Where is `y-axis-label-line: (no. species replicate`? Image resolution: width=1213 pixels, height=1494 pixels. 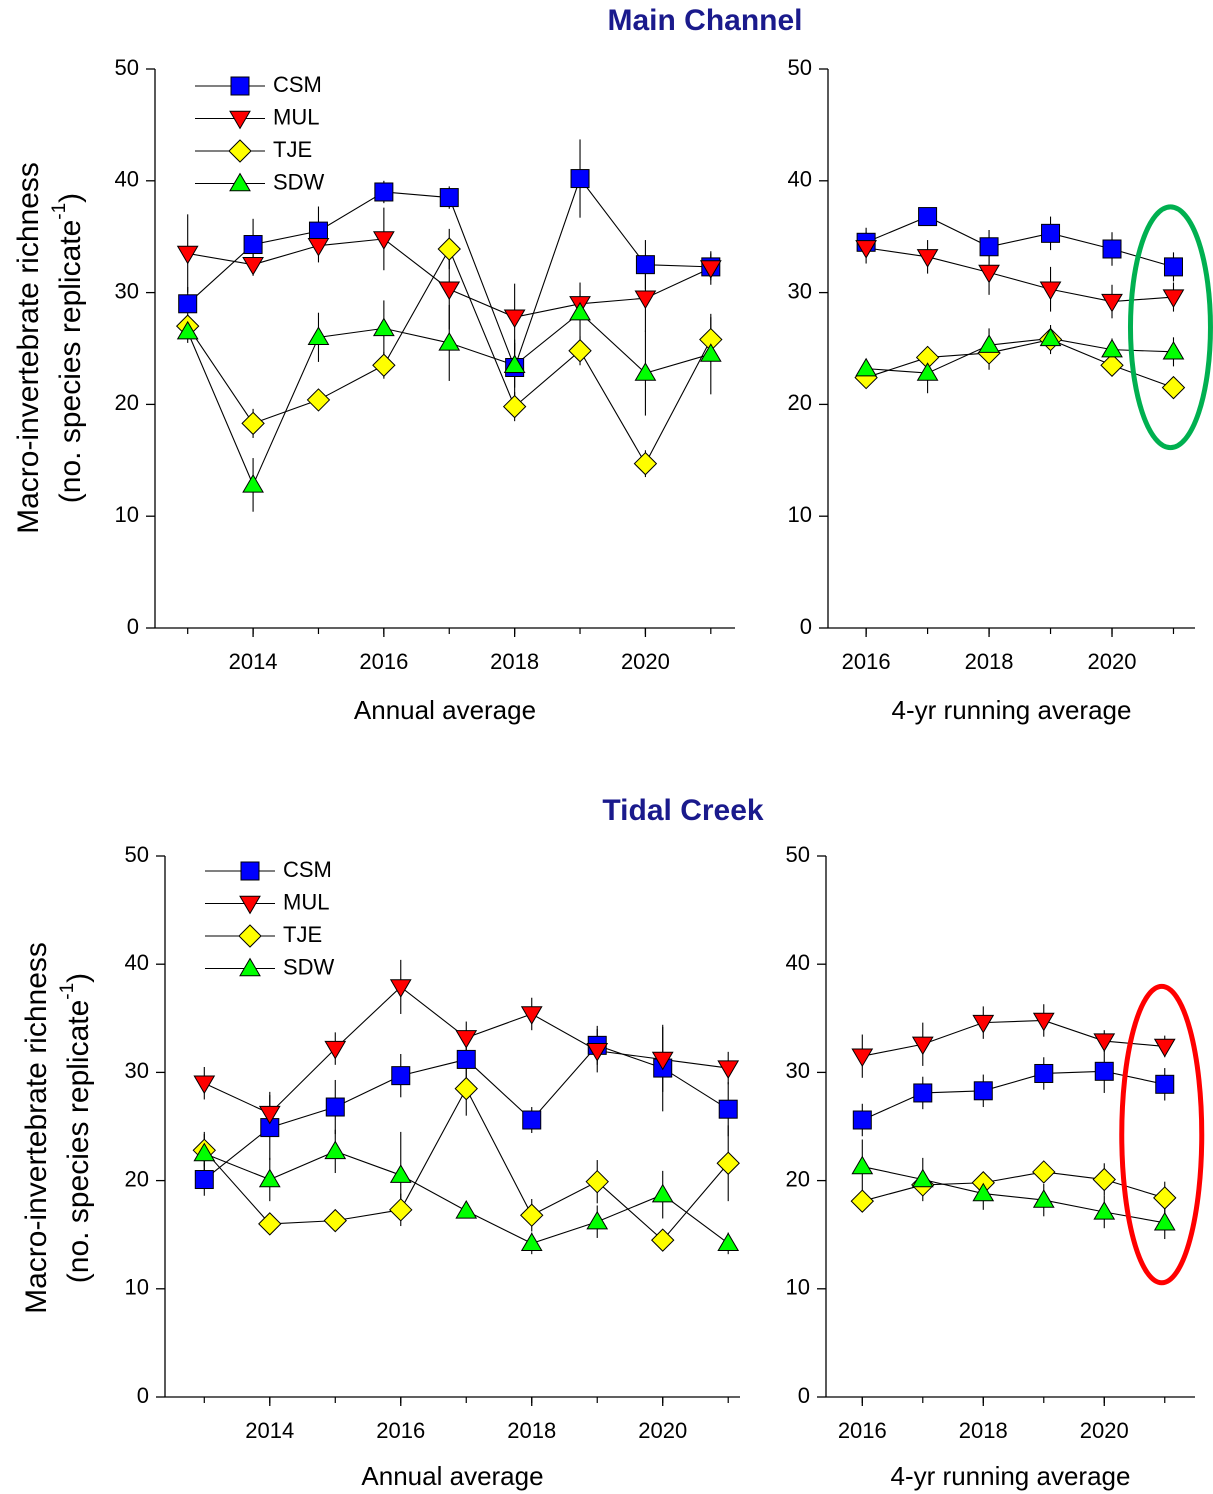 y-axis-label-line: (no. species replicate is located at coordinates (78, 1141).